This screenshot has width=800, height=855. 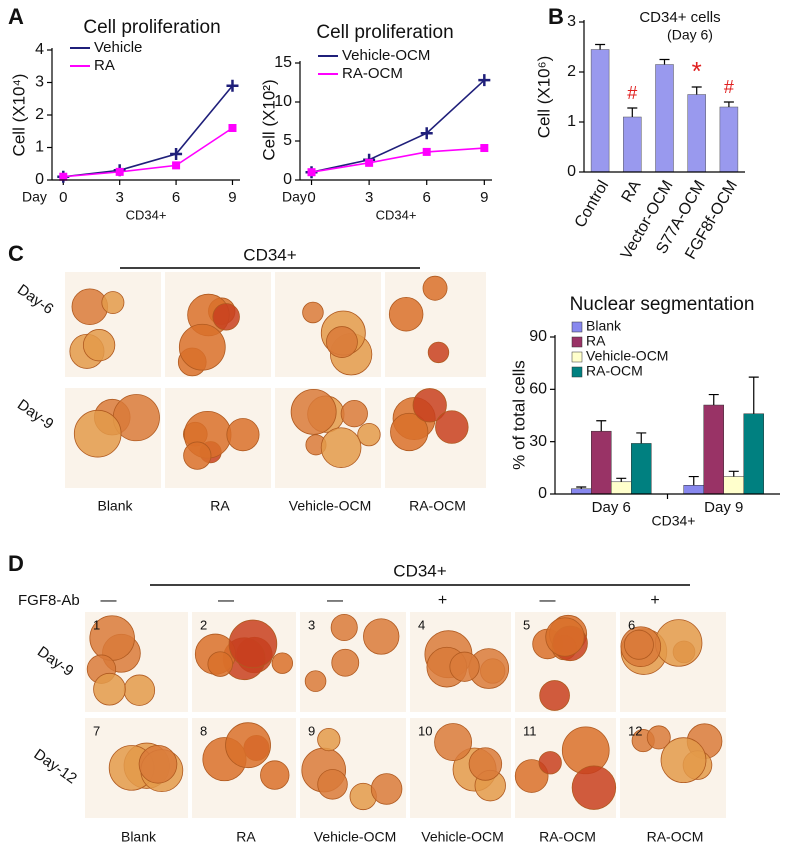 What do you see at coordinates (16, 16) in the screenshot?
I see `panel-label: A` at bounding box center [16, 16].